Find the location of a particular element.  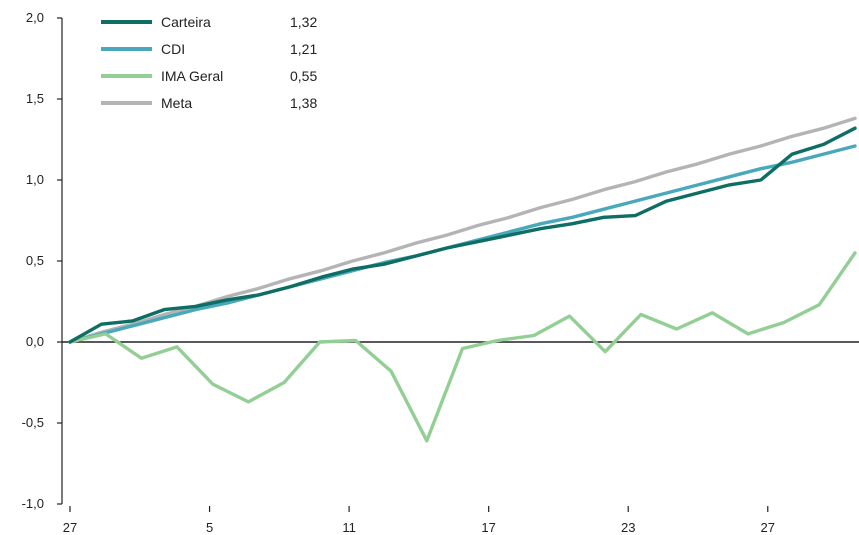

y-tick-label: -1,0 is located at coordinates (33, 503).